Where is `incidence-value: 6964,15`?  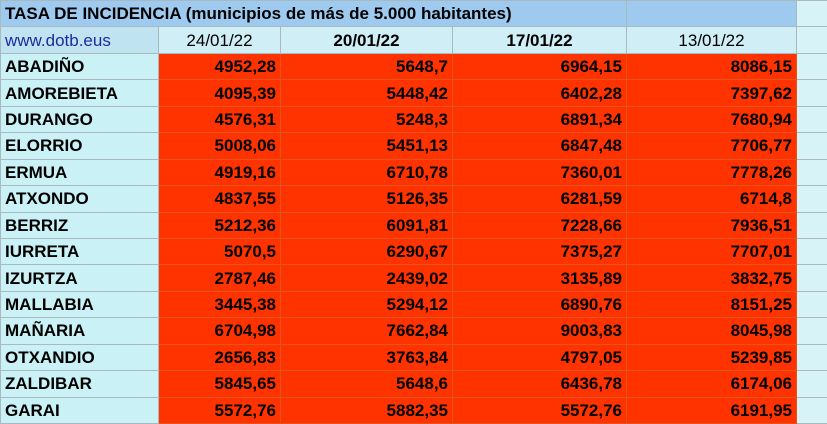 incidence-value: 6964,15 is located at coordinates (539, 66).